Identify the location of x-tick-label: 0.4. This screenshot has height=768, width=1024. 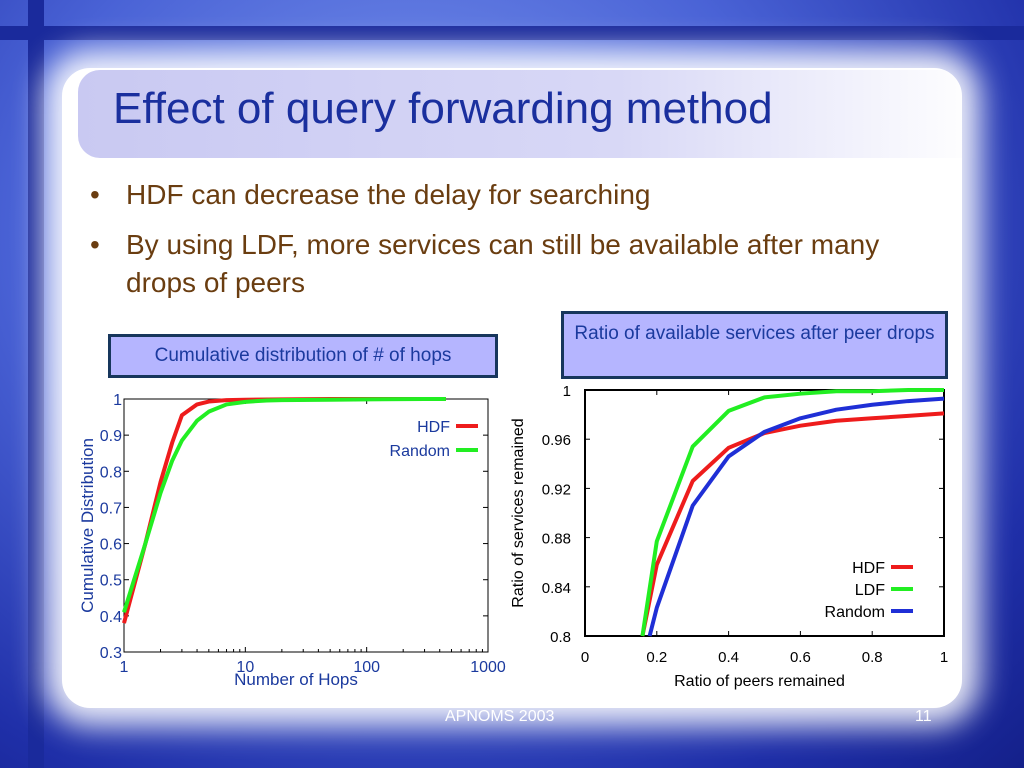
(728, 657).